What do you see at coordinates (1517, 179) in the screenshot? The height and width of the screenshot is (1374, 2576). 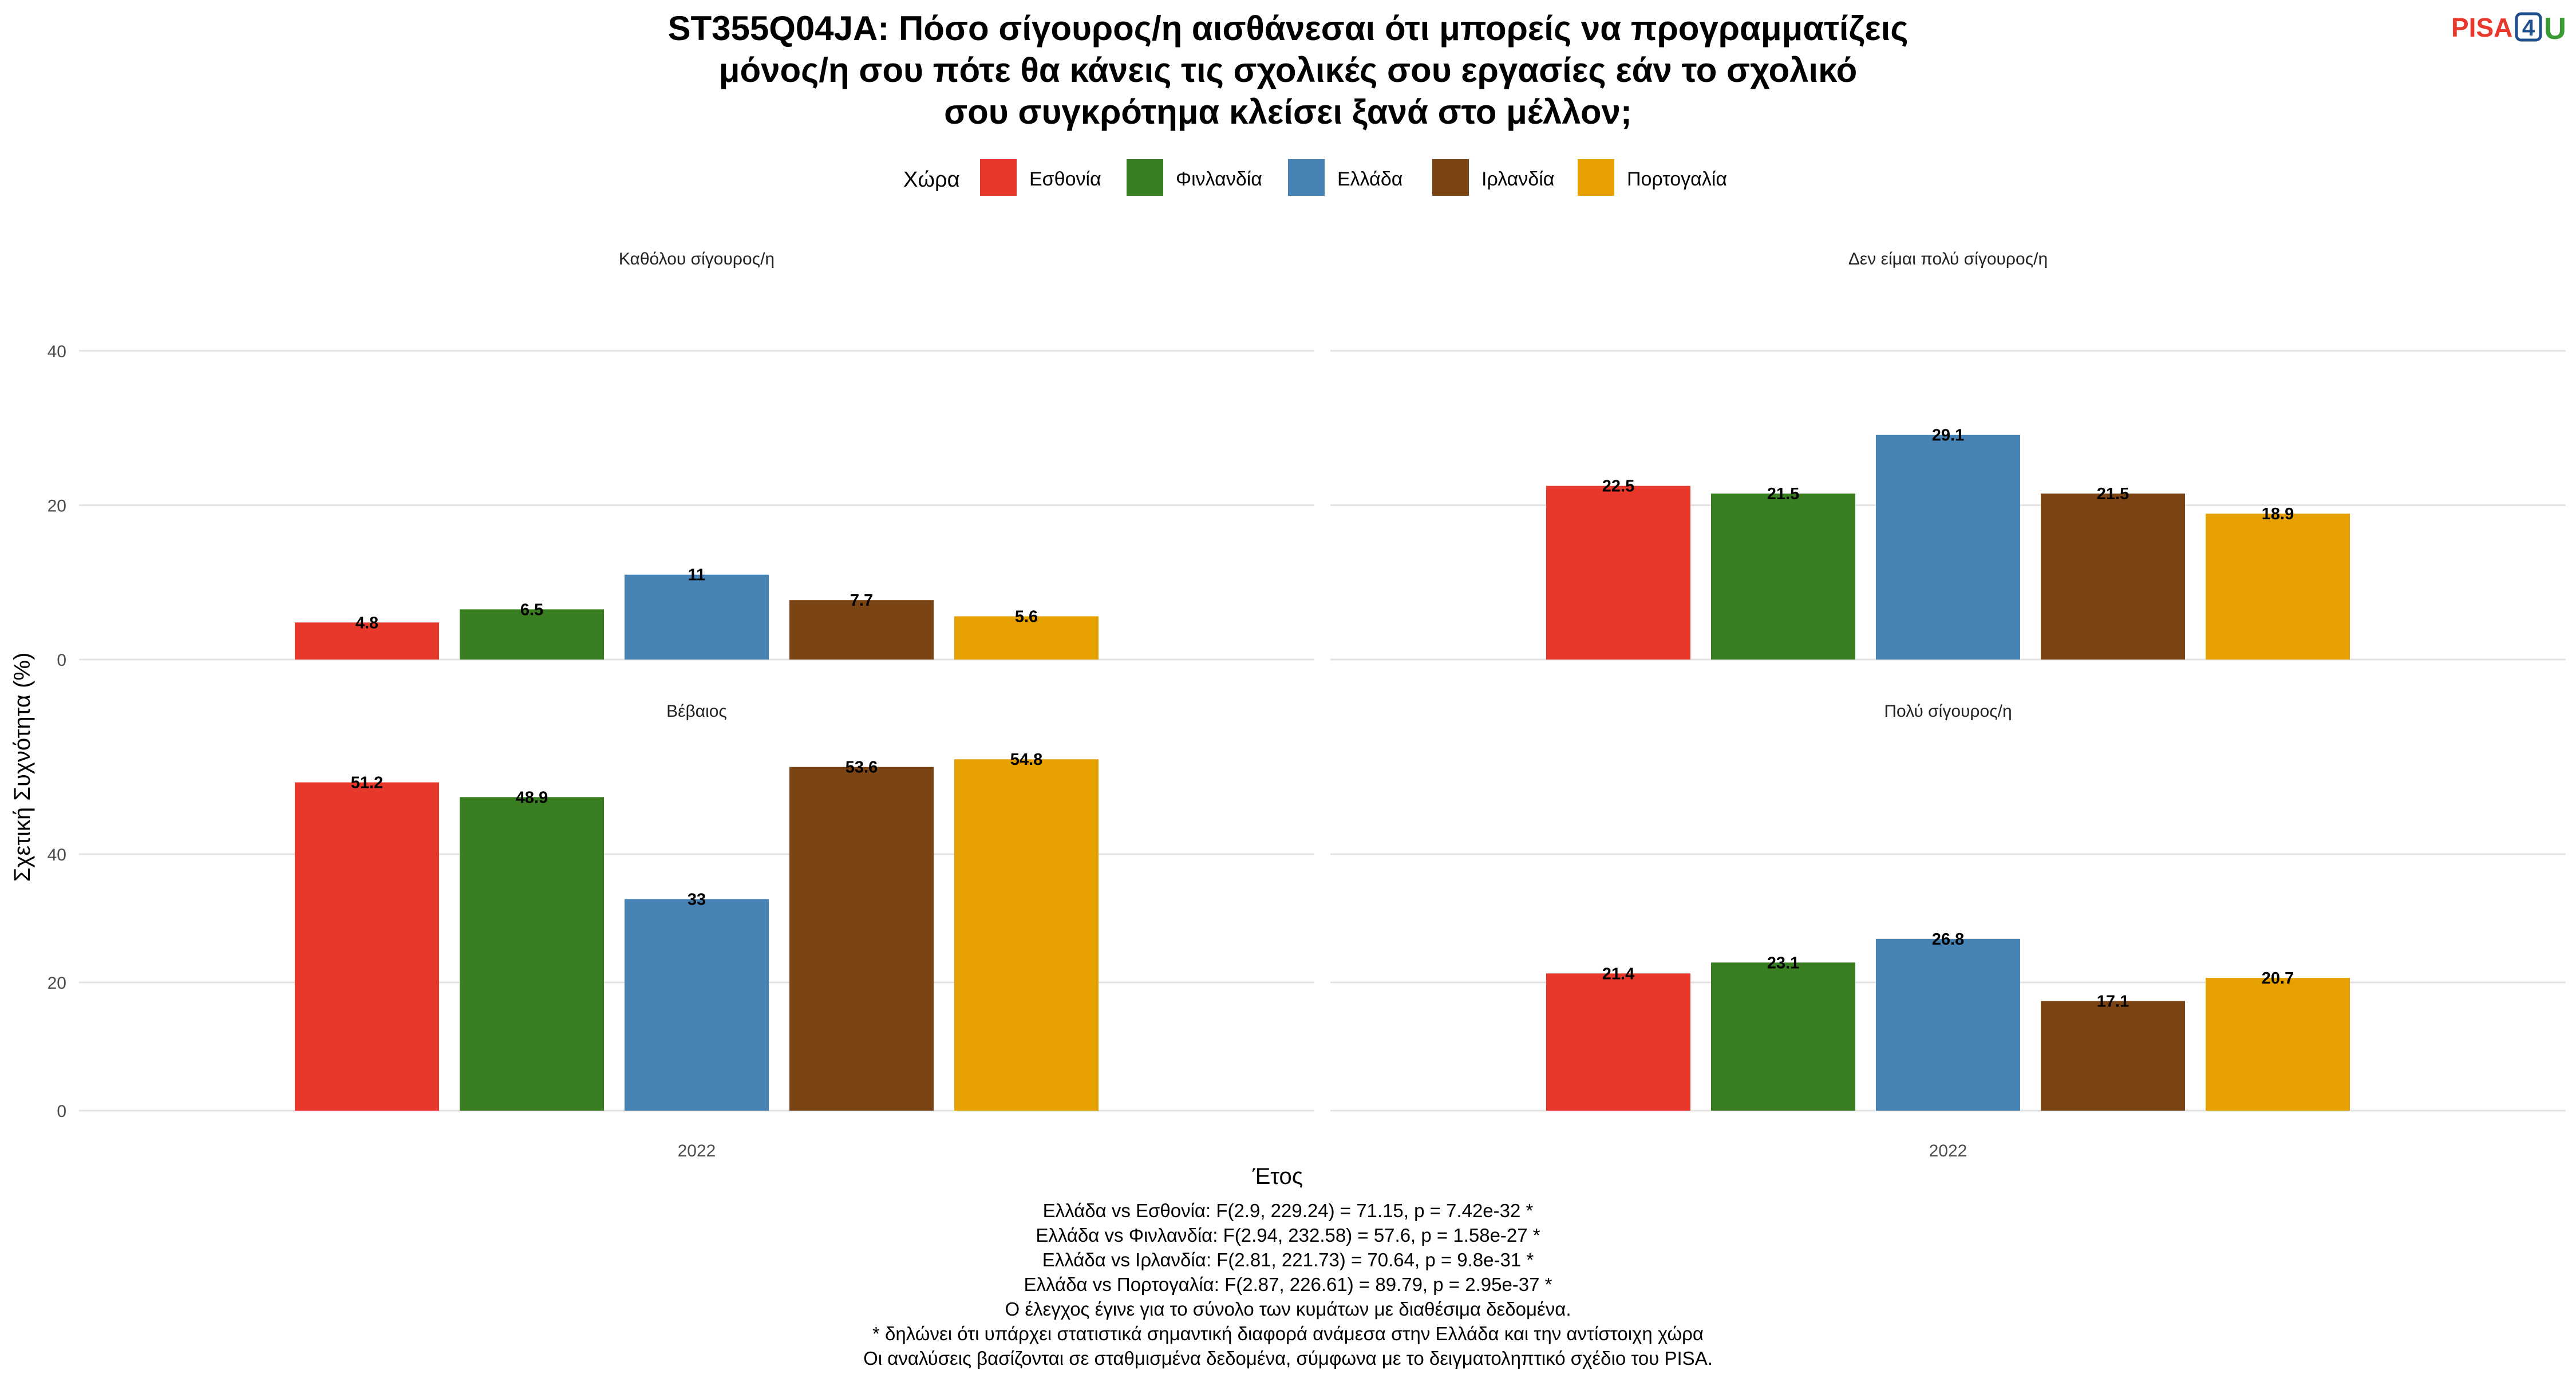 I see `legend-label: Ιρλανδία` at bounding box center [1517, 179].